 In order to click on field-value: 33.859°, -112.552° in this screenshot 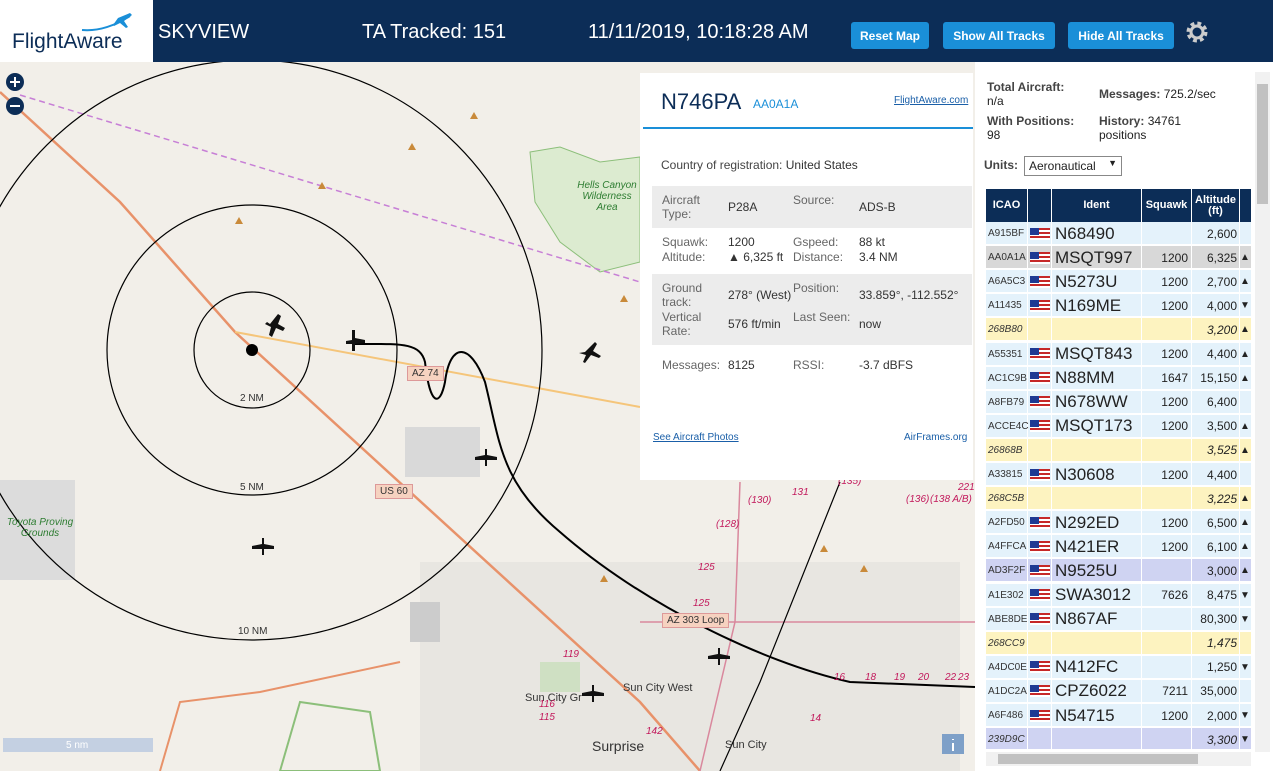, I will do `click(909, 295)`.